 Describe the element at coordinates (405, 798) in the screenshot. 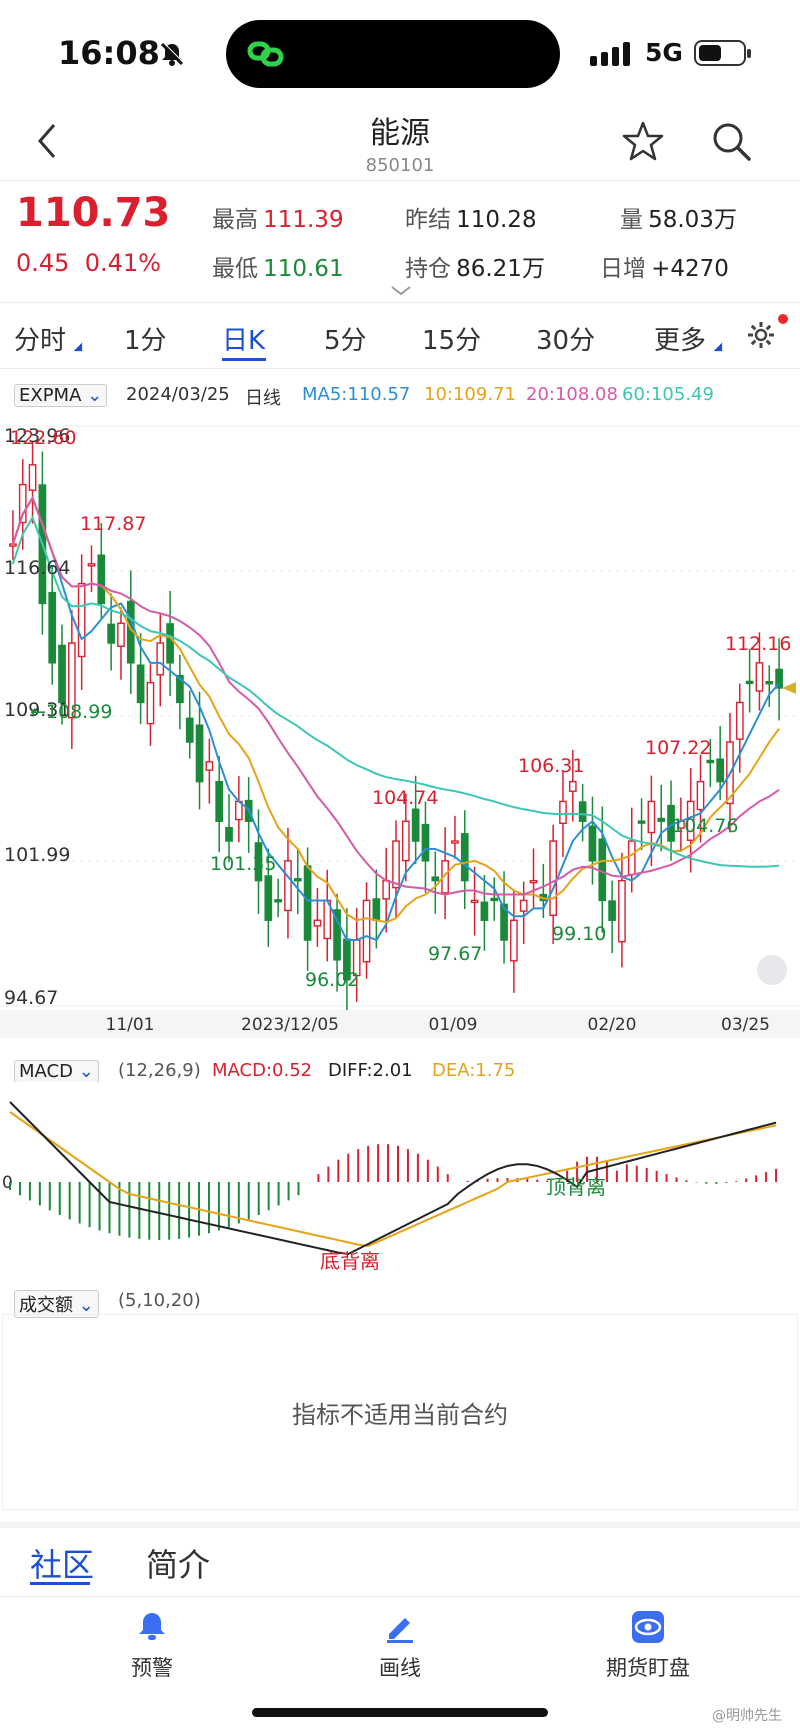

I see `price-annotation: 104.74` at that location.